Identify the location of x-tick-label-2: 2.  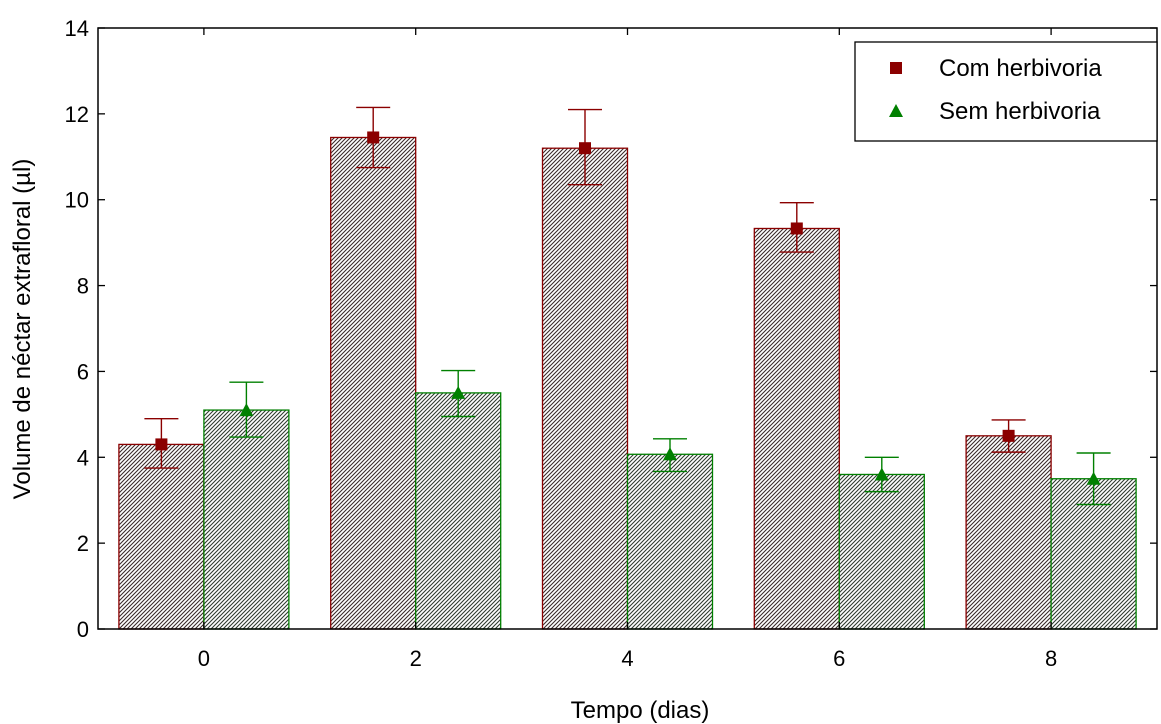
(416, 658).